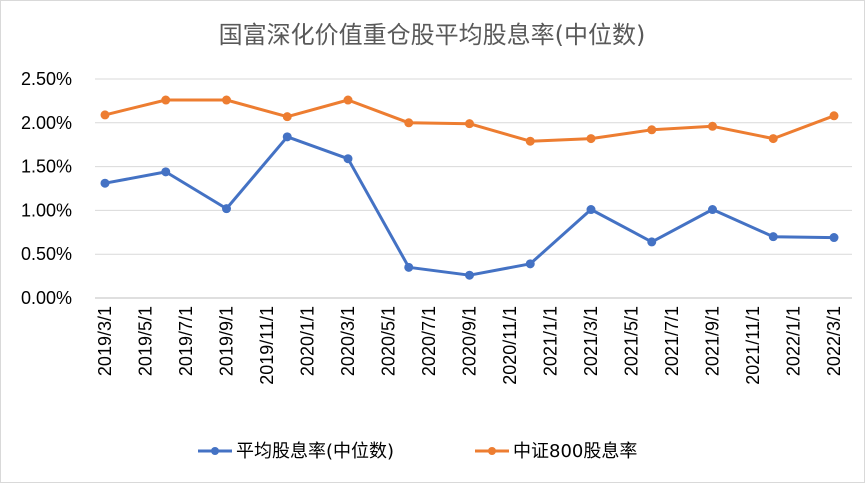 This screenshot has height=483, width=865. I want to click on chart-title: 国富深化价值重仓股平均股息率(中位数), so click(432, 35).